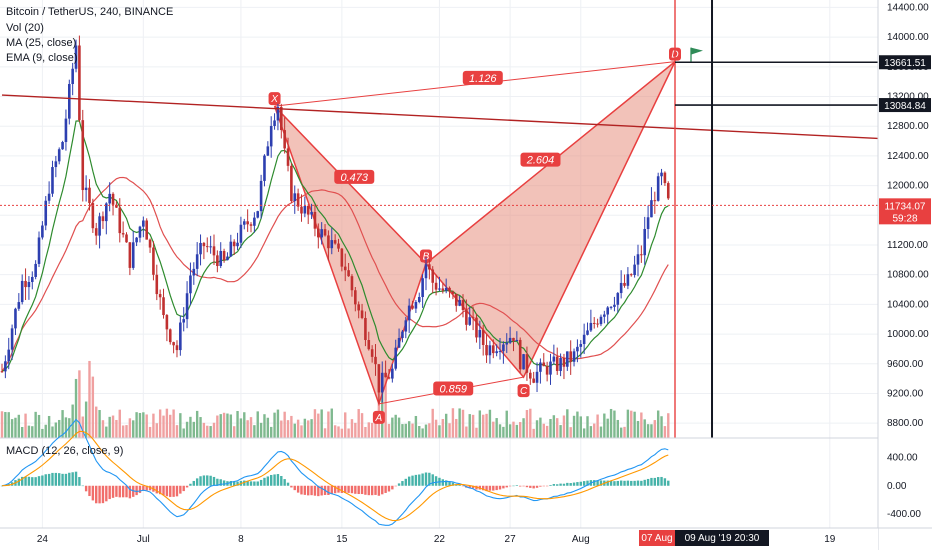  Describe the element at coordinates (908, 334) in the screenshot. I see `price-tick-label: 10000.00` at that location.